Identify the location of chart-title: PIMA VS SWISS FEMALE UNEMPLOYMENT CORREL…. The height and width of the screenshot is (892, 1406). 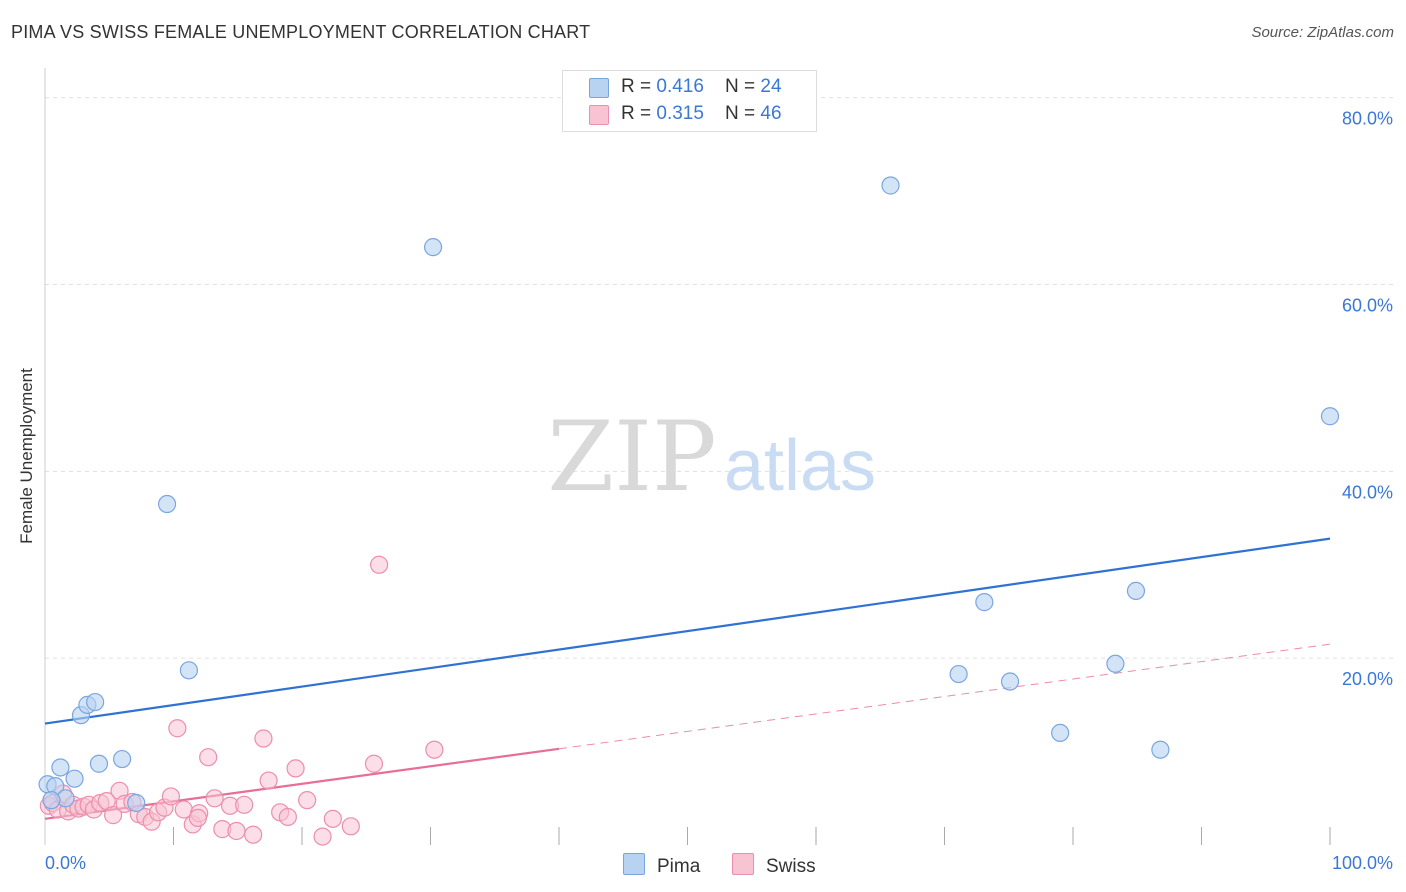
(301, 32).